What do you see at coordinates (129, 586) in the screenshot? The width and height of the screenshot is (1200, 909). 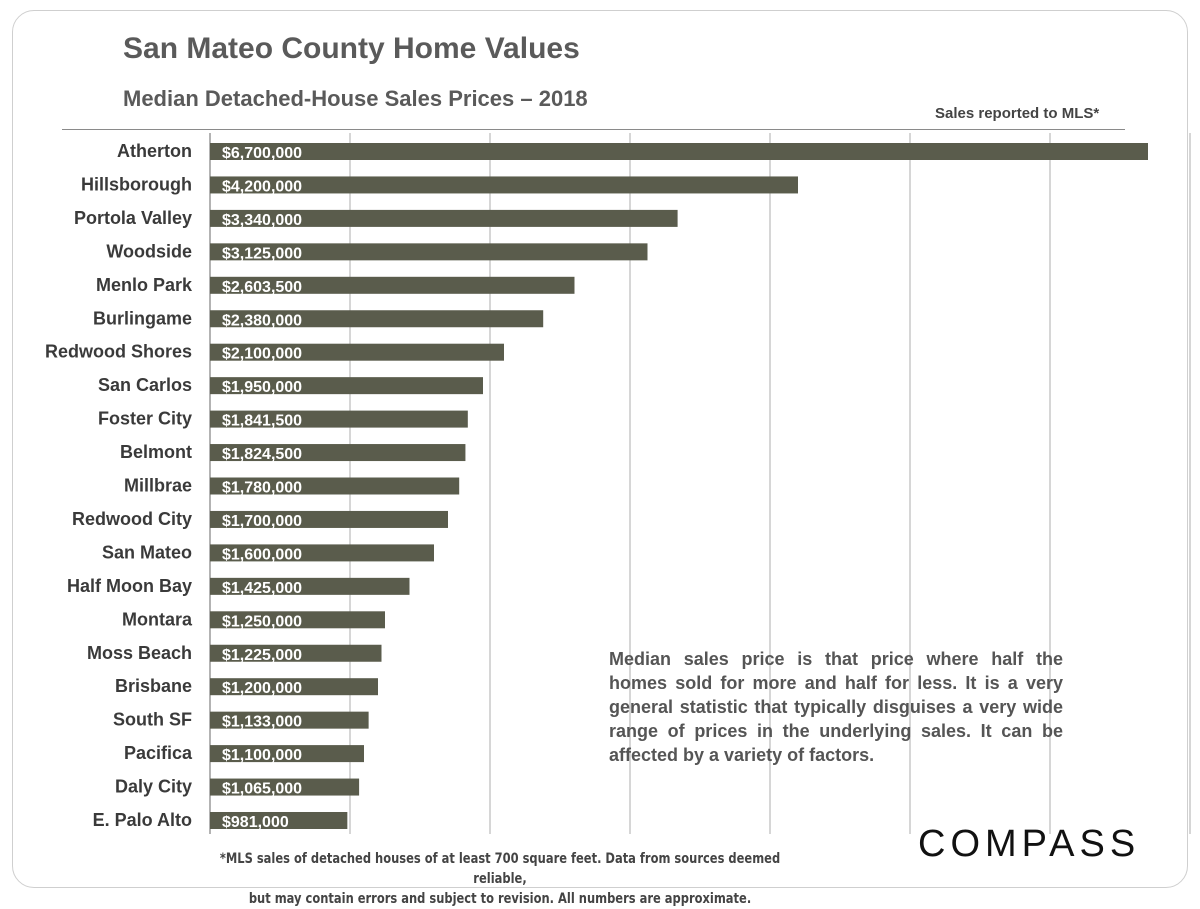 I see `category-label: Half Moon Bay` at bounding box center [129, 586].